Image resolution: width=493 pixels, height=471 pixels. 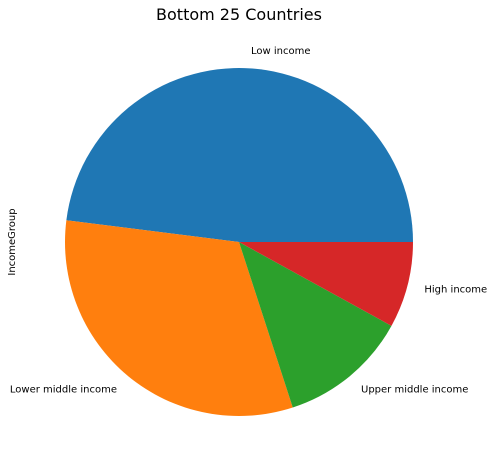 What do you see at coordinates (12, 241) in the screenshot?
I see `y-axis-label: IncomeGroup` at bounding box center [12, 241].